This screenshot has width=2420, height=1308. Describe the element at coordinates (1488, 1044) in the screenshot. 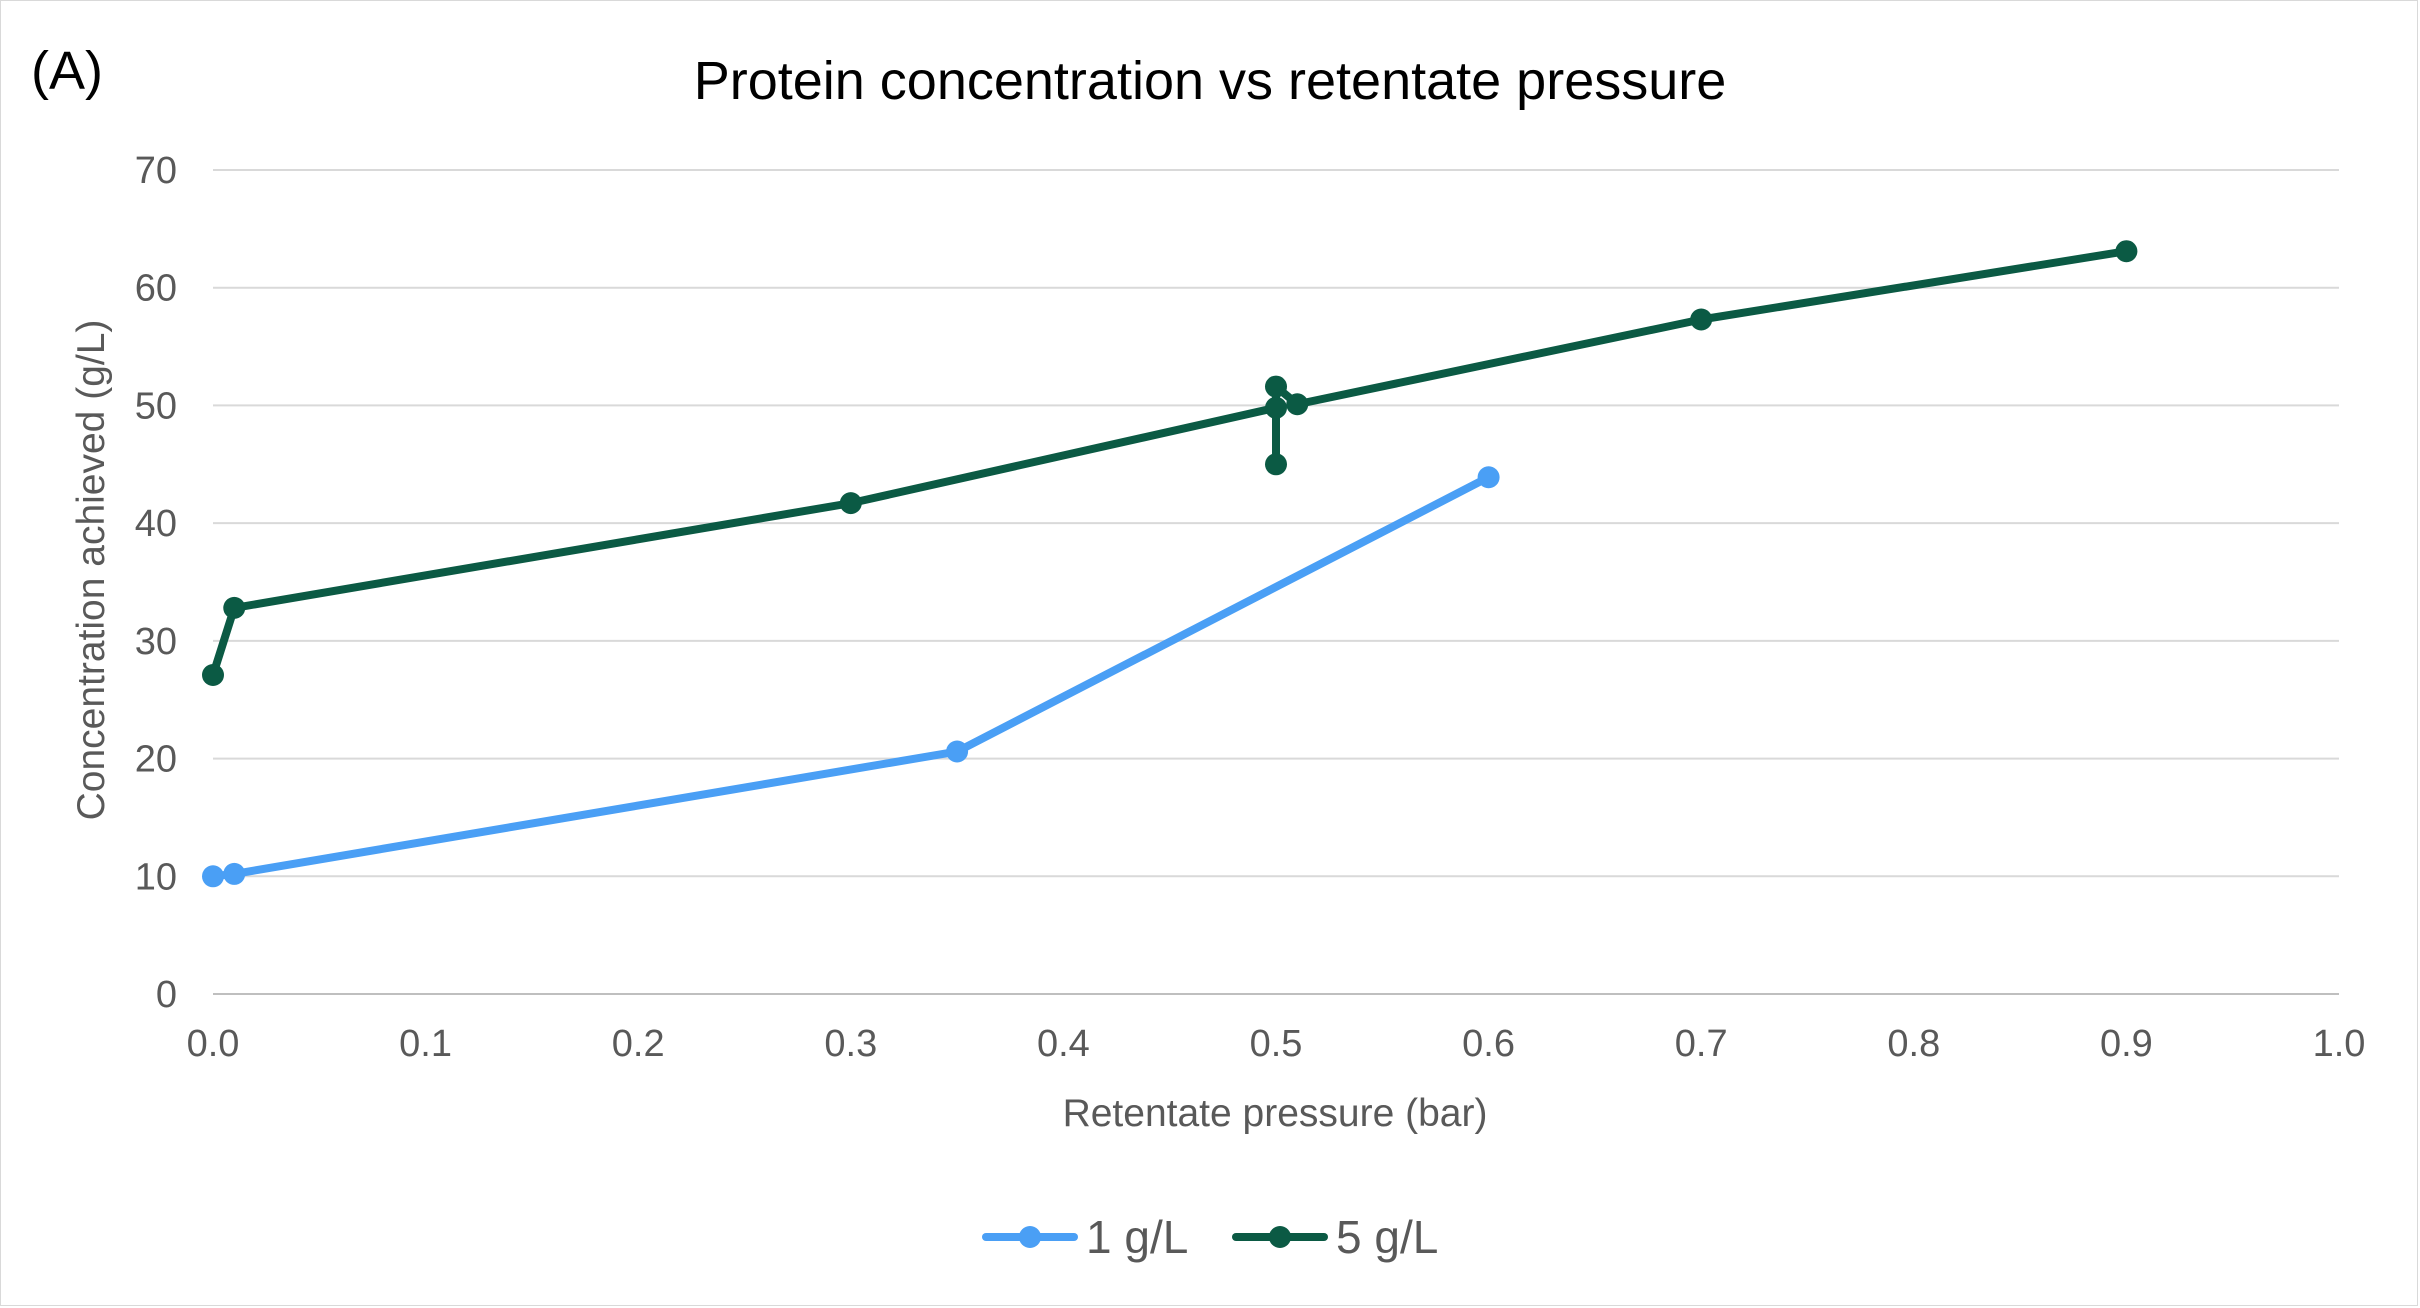

I see `x-tick-label: 0.6` at that location.